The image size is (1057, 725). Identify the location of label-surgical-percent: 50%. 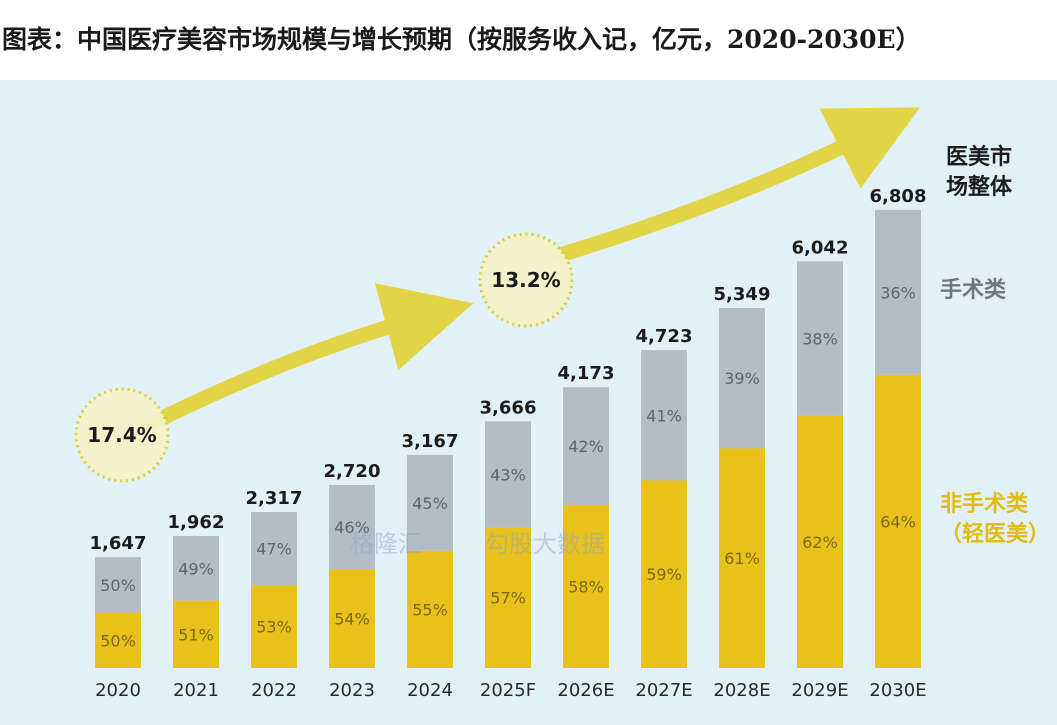
(118, 585).